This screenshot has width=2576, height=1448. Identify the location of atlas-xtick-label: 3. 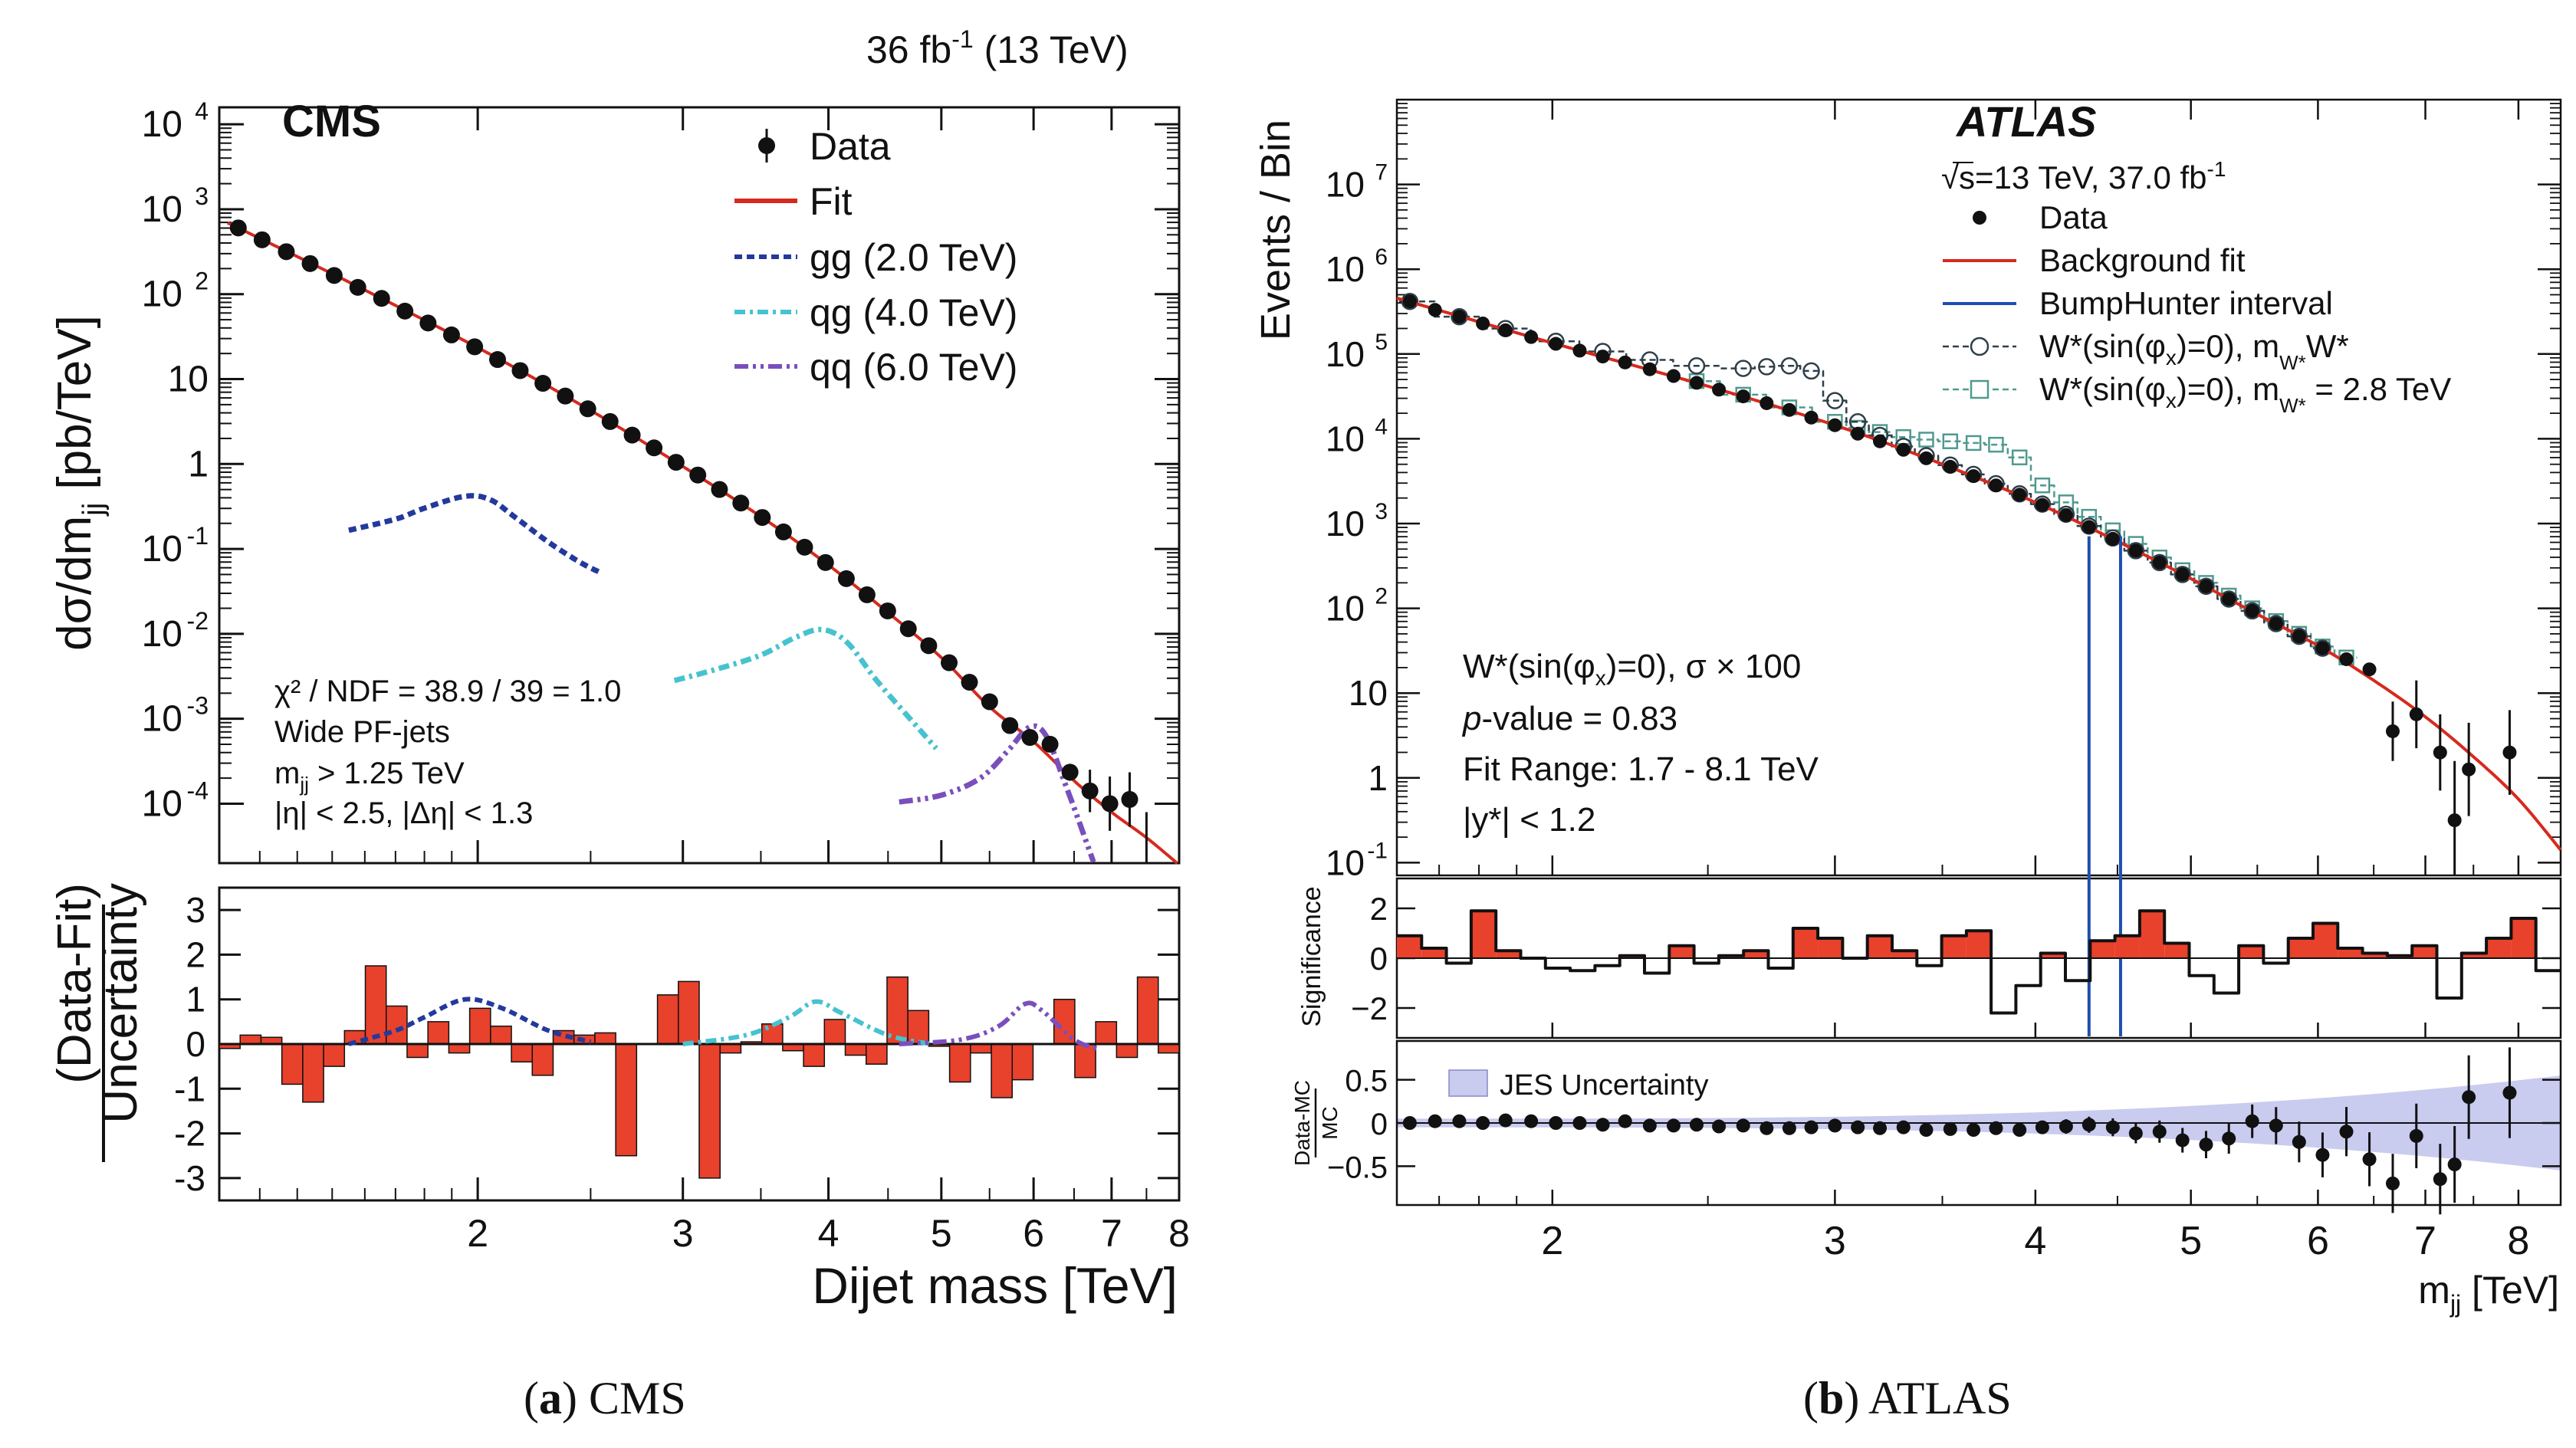
(1835, 1241).